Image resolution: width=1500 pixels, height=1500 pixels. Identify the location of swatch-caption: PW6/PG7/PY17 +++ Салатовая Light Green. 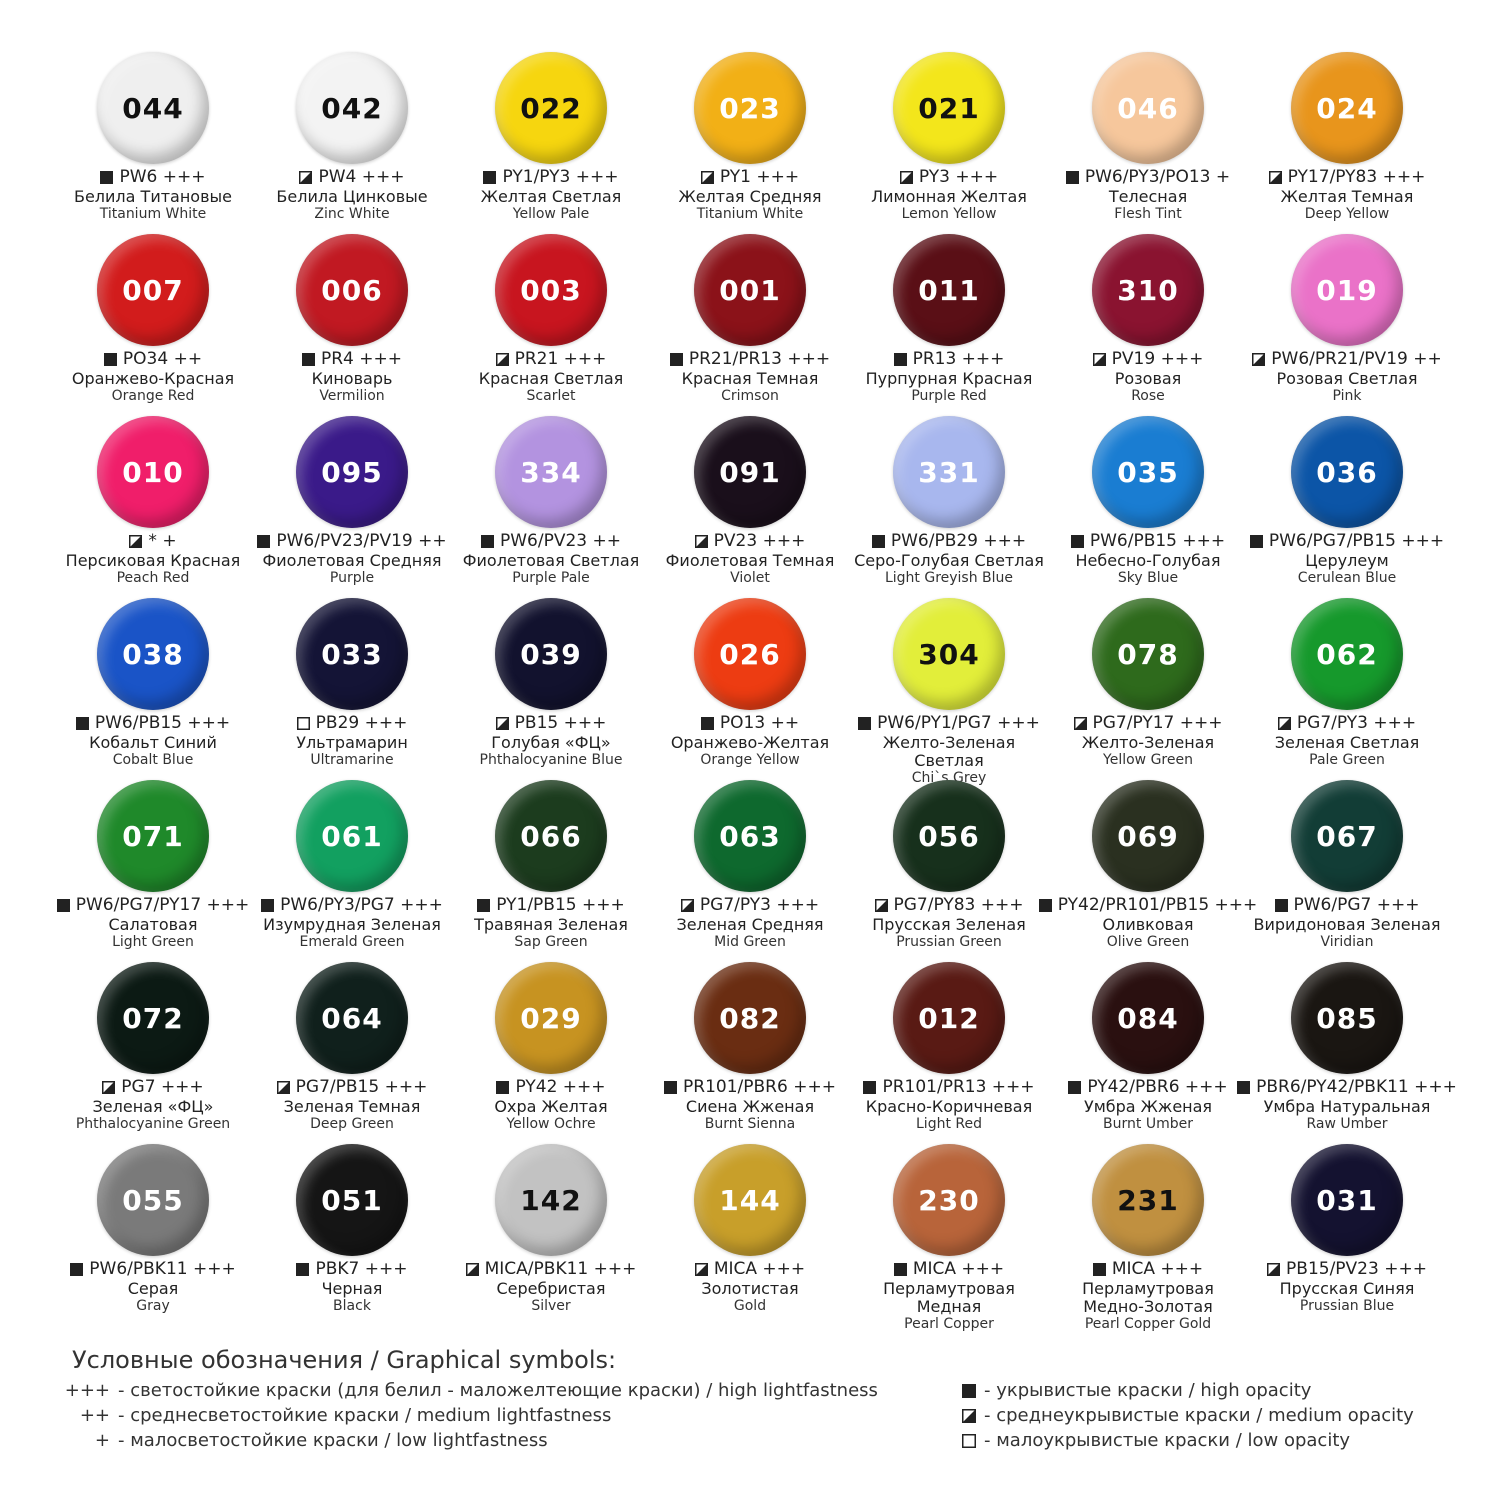
(153, 922).